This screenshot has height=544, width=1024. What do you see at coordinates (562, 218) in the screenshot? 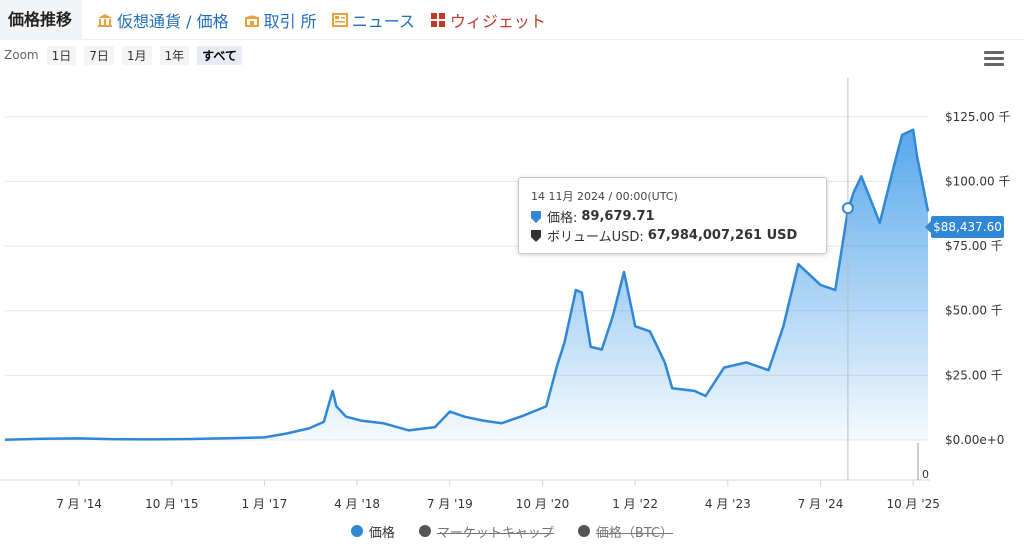
I see `tooltip-price-label: 価格:` at bounding box center [562, 218].